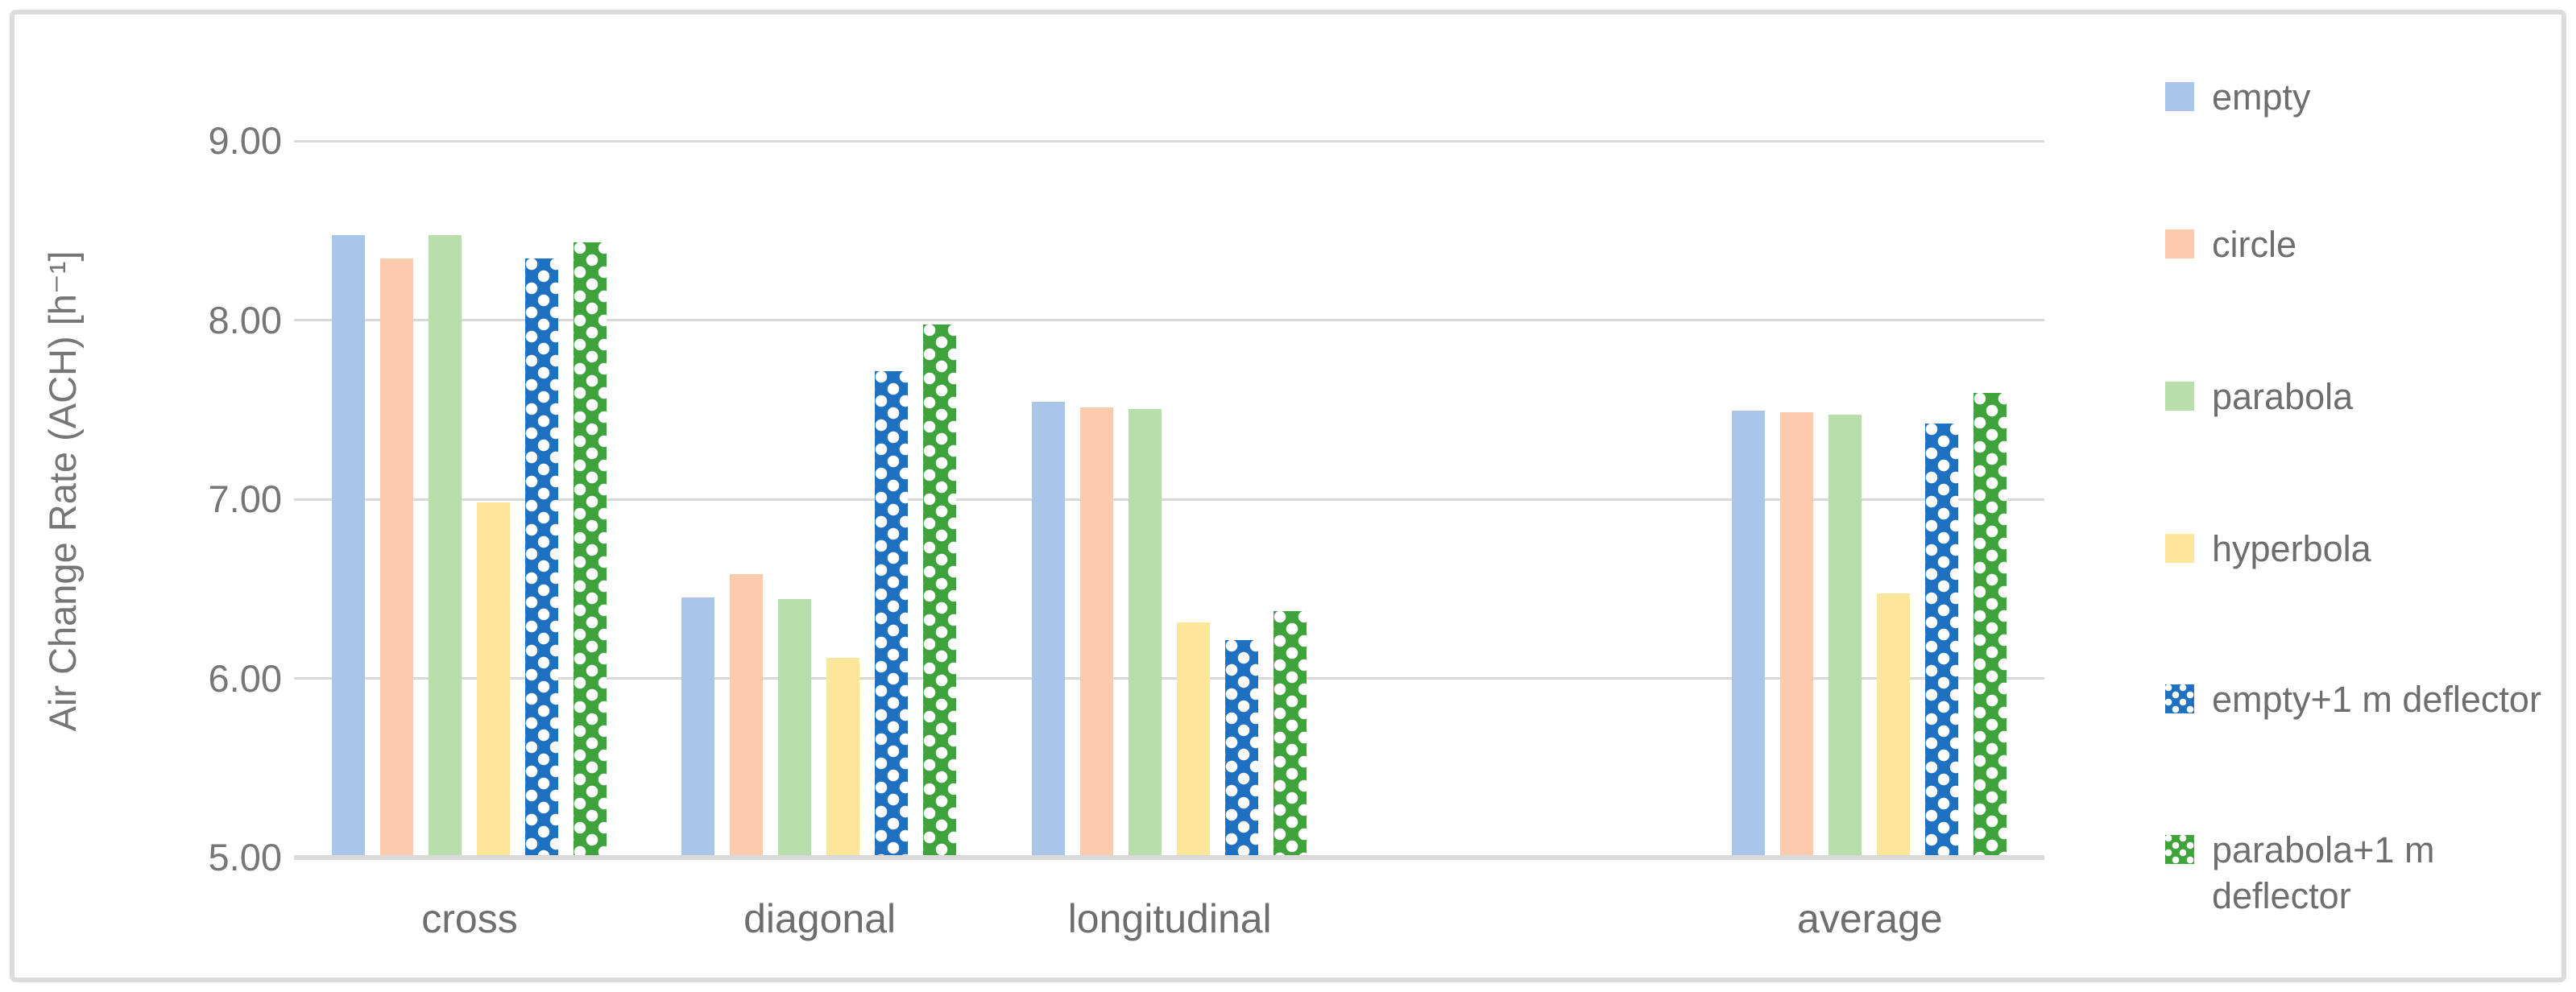 The image size is (2576, 992). I want to click on bar-empty-longitudinal, so click(1048, 628).